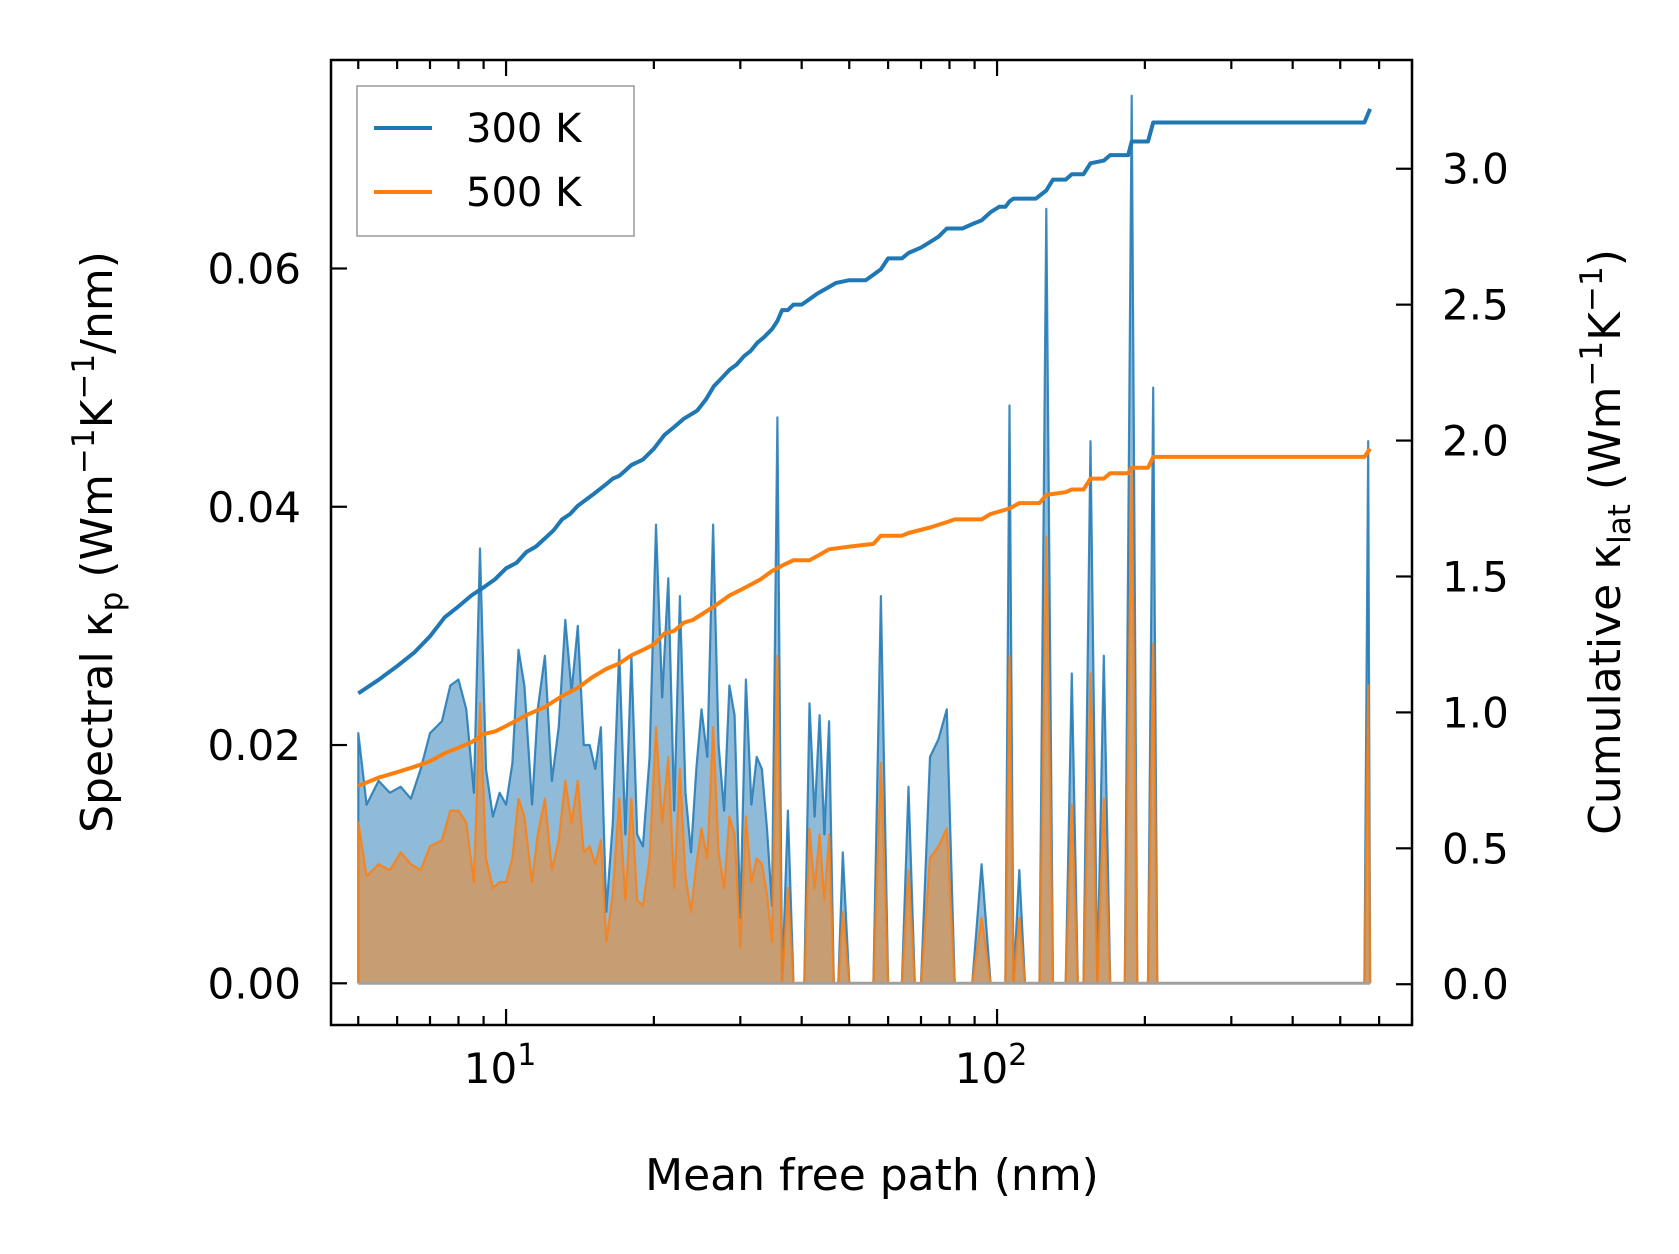 The width and height of the screenshot is (1679, 1254). Describe the element at coordinates (1475, 576) in the screenshot. I see `y-right-tick-label: 1.5` at that location.